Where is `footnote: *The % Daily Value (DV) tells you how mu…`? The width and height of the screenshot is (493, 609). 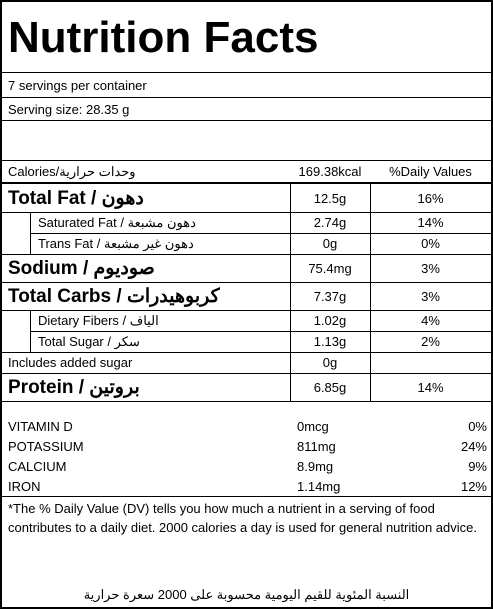
footnote: *The % Daily Value (DV) tells you how mu… is located at coordinates (242, 518).